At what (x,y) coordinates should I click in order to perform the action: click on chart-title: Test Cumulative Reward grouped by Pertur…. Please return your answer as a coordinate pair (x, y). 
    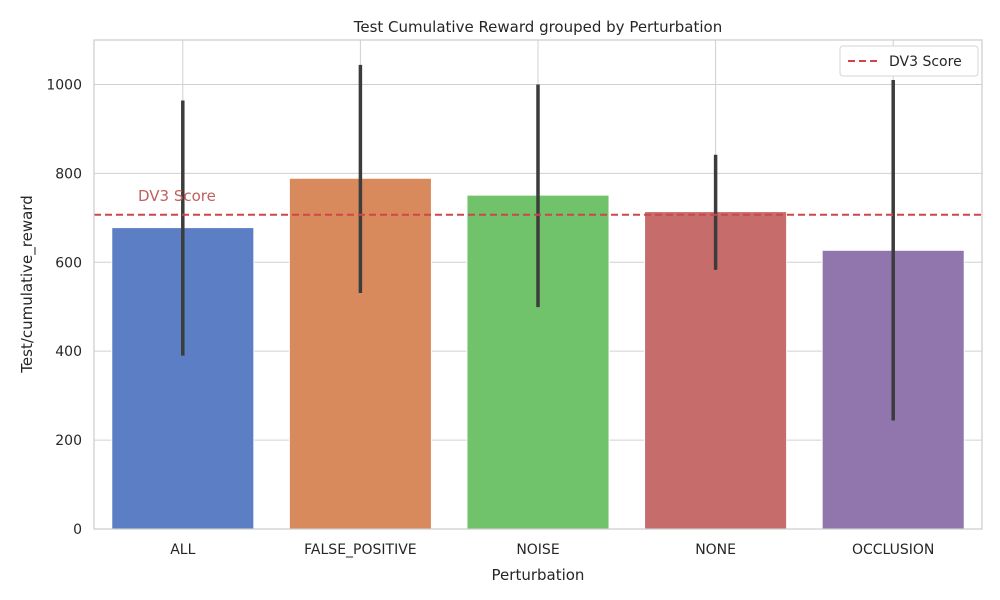
    Looking at the image, I should click on (537, 27).